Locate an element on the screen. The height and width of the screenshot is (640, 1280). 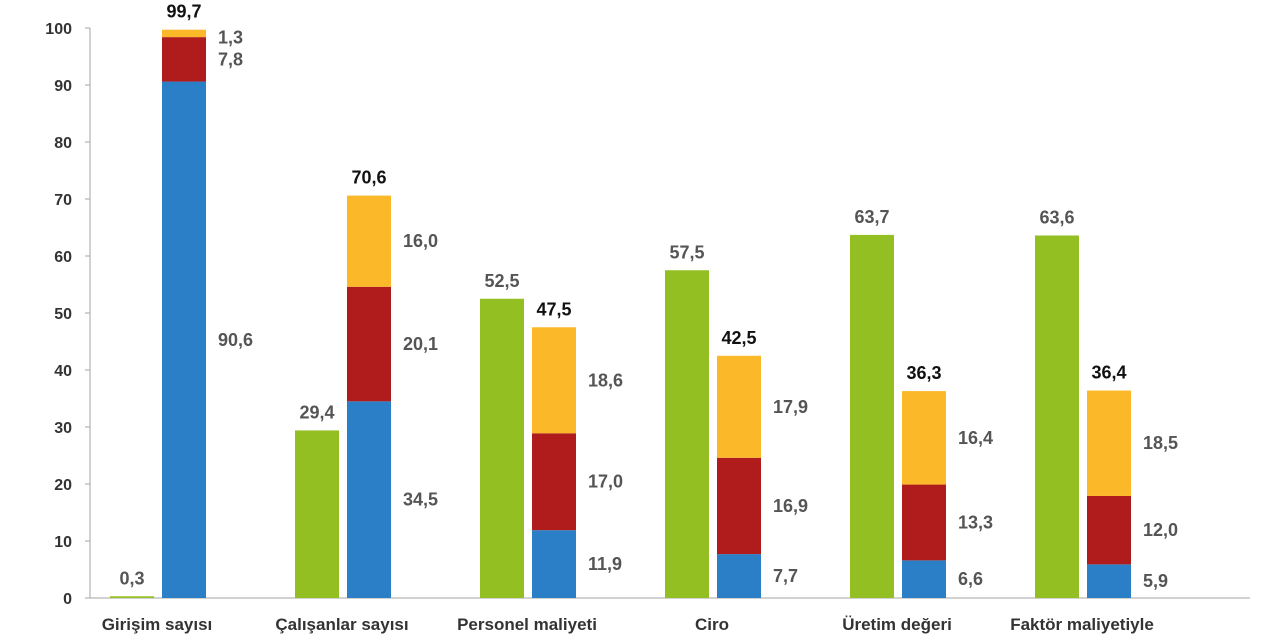
green-bar-label: 63,7 is located at coordinates (871, 217).